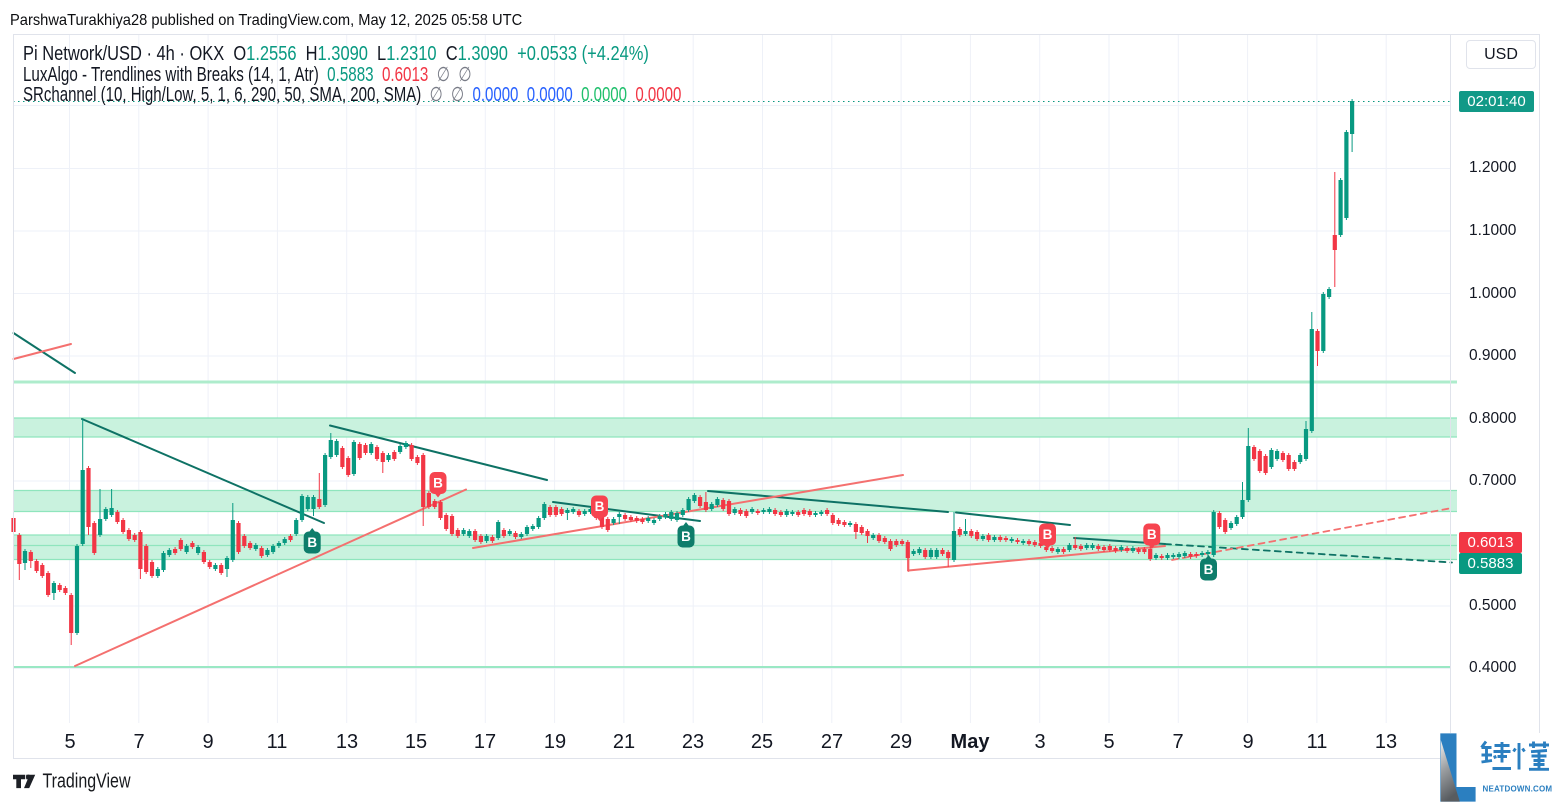 The image size is (1553, 803). I want to click on svg-text: NEATDOWN.COM, so click(1518, 789).